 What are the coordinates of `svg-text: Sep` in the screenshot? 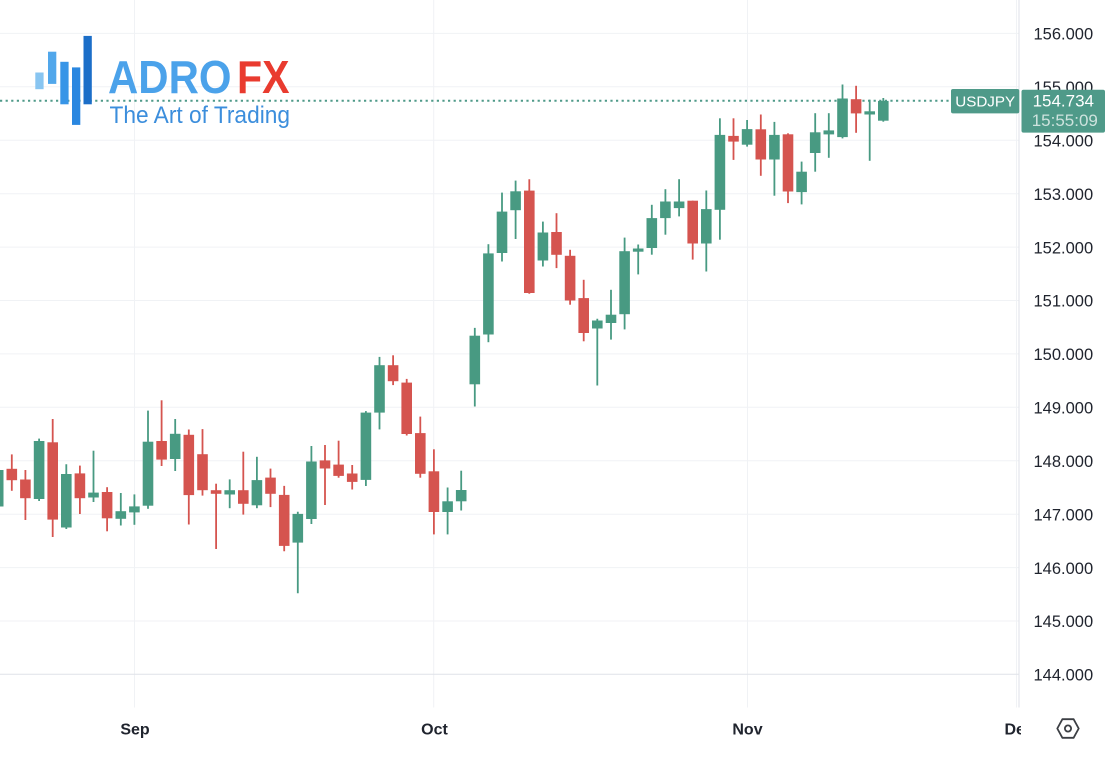 It's located at (135, 730).